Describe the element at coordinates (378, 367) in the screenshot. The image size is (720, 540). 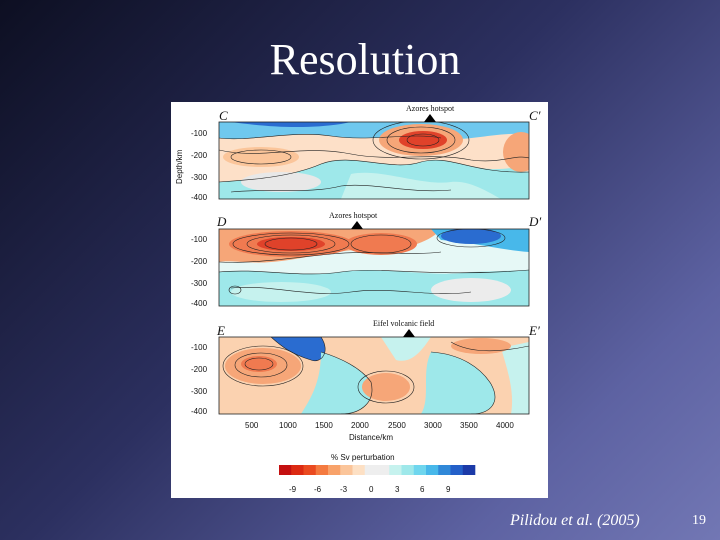
I see `panel-e: Eifel volcanic field E E′` at that location.